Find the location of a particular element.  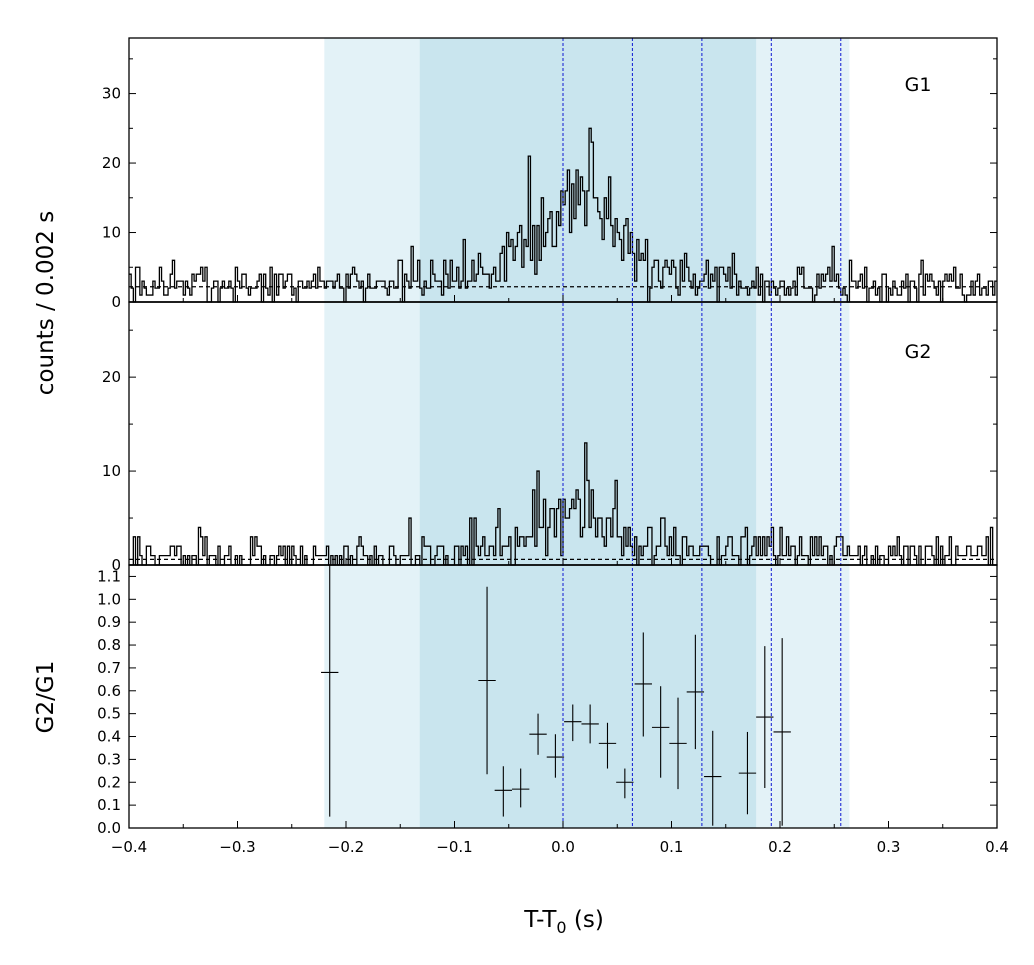

x-tick-label: 0.3 is located at coordinates (889, 847).